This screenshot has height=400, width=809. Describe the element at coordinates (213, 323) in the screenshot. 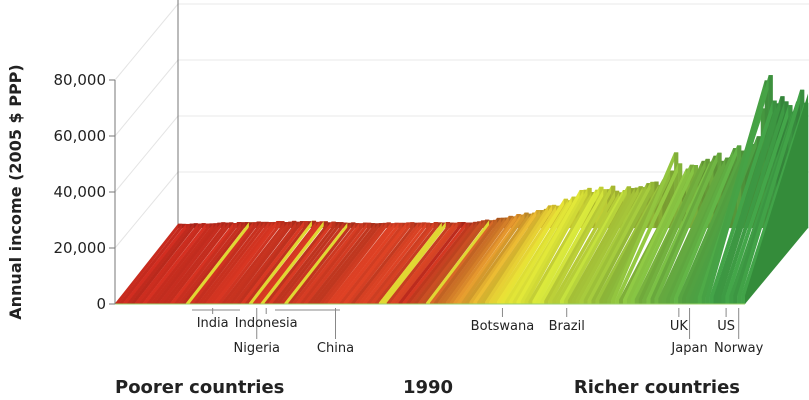

I see `country-label-india: India` at that location.